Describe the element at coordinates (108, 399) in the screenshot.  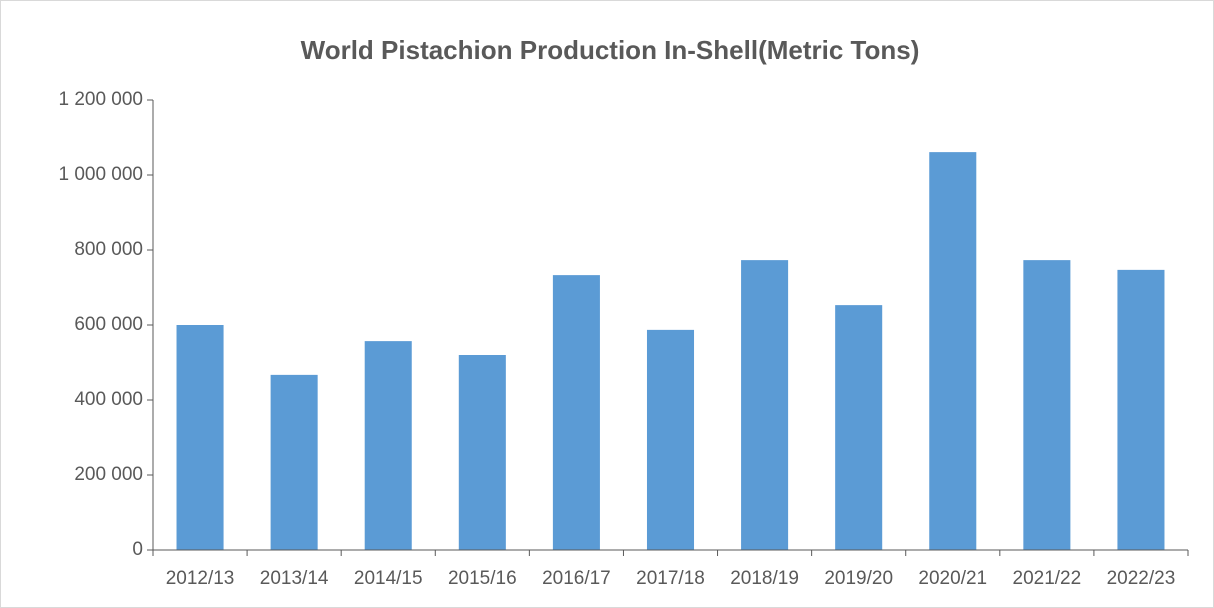
I see `y-tick-label: 400 000` at that location.